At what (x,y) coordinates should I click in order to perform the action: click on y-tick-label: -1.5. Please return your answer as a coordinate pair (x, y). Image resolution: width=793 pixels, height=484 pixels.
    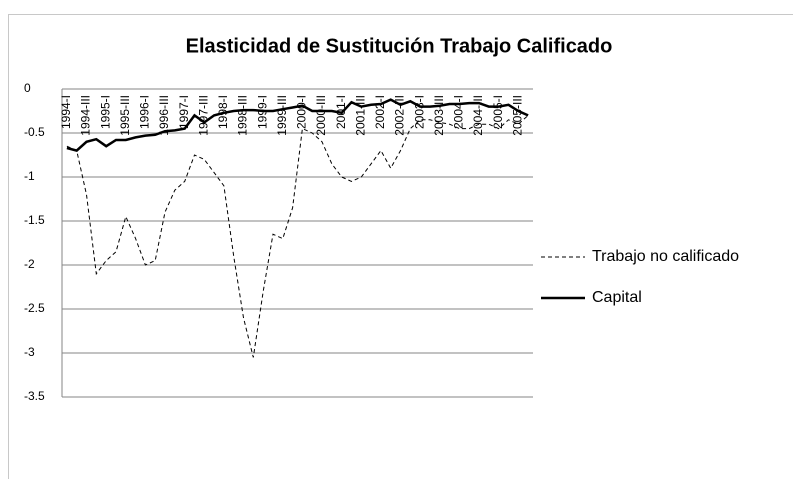
    Looking at the image, I should click on (34, 220).